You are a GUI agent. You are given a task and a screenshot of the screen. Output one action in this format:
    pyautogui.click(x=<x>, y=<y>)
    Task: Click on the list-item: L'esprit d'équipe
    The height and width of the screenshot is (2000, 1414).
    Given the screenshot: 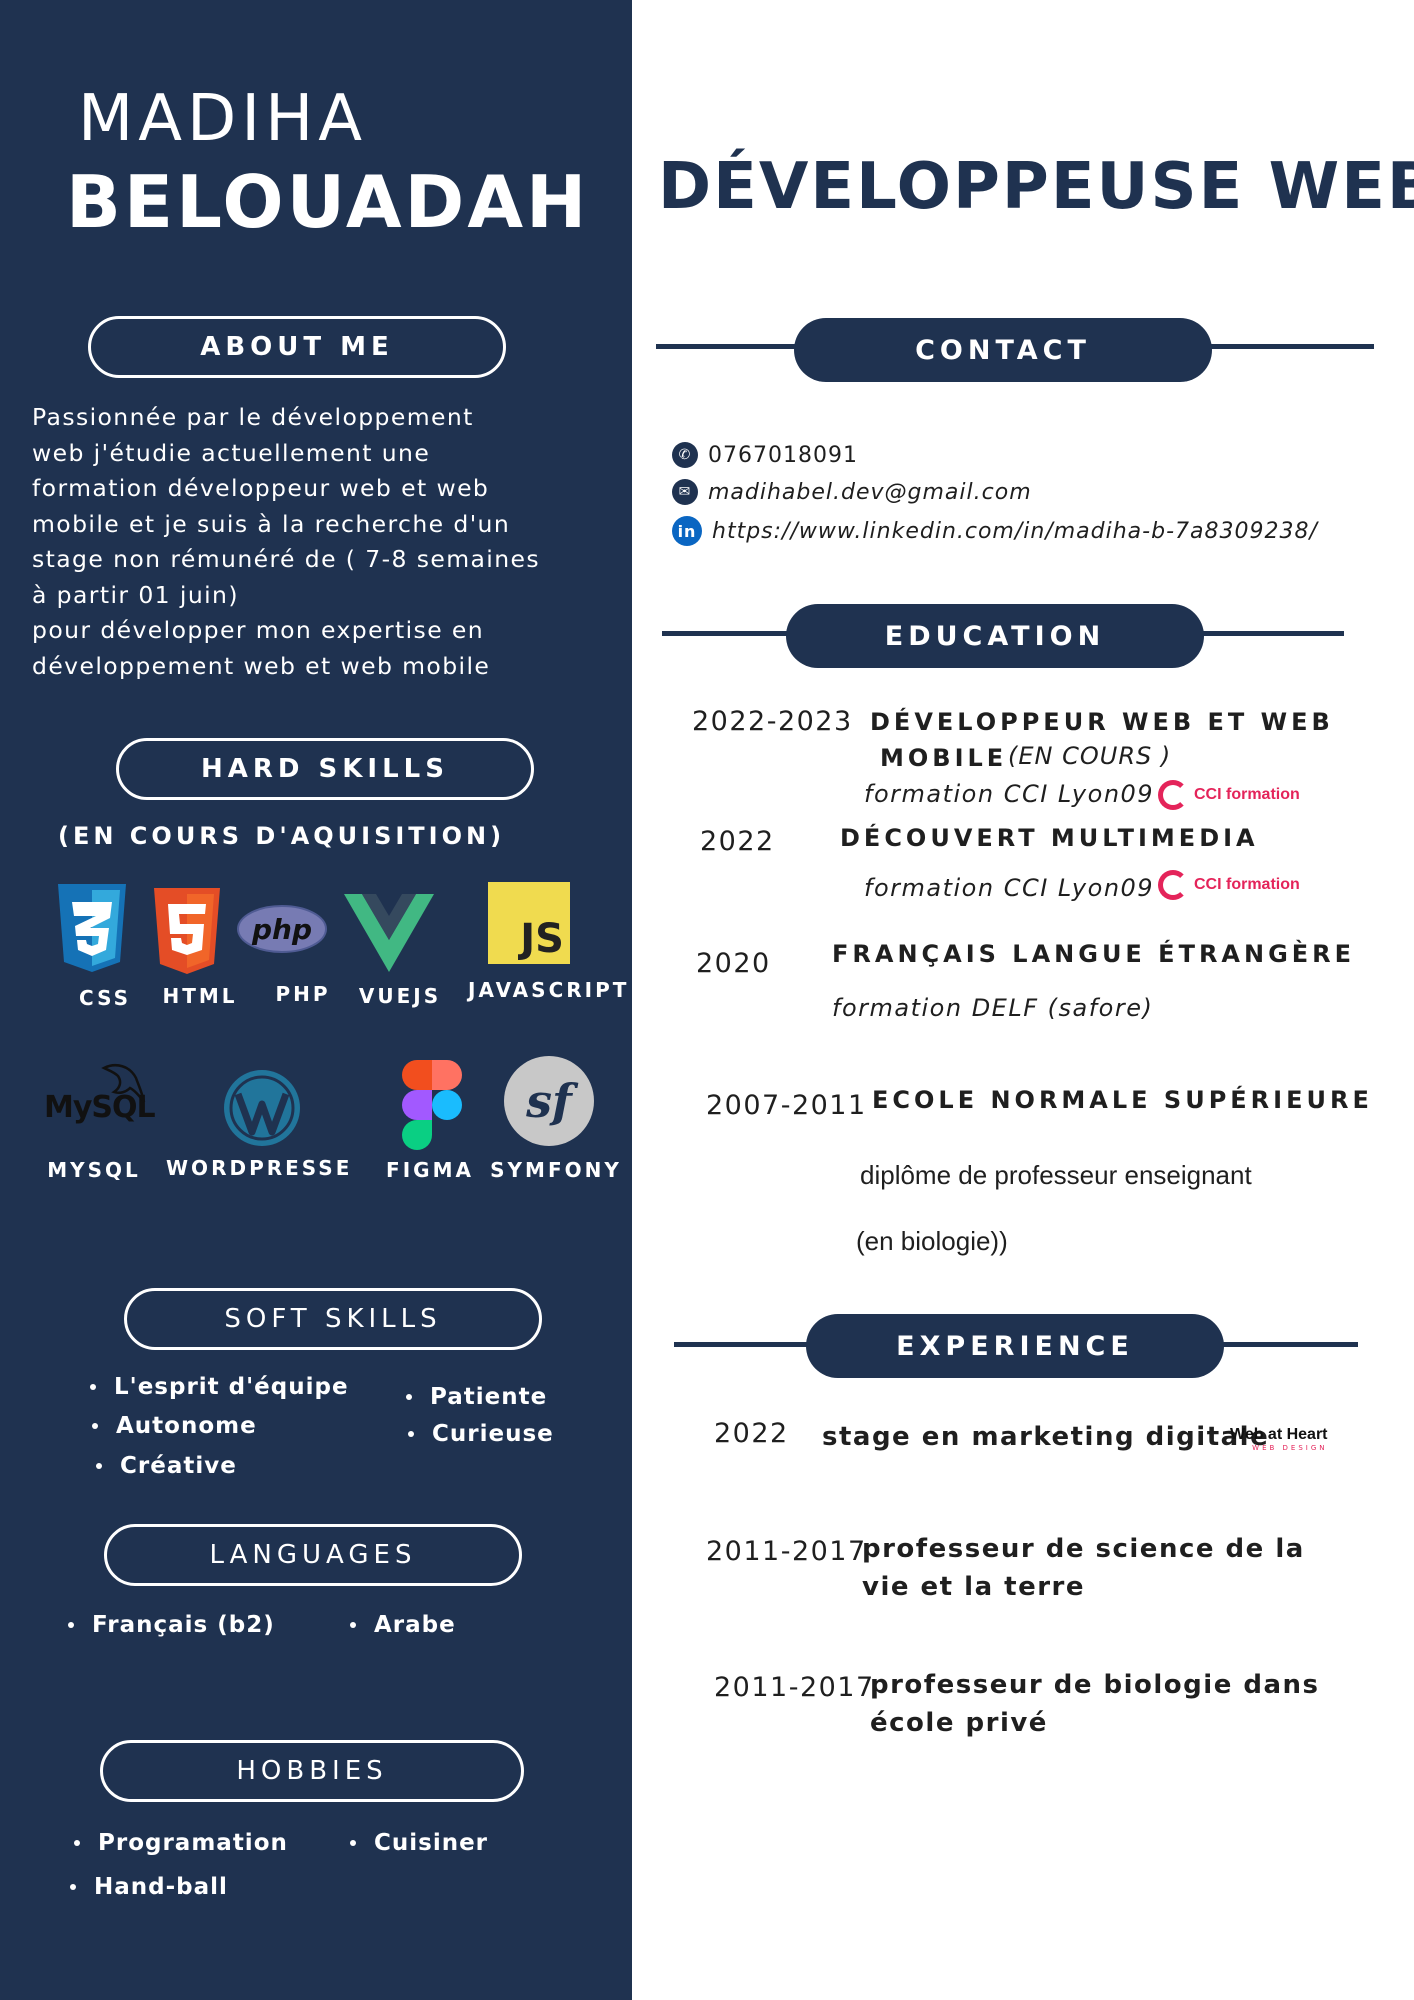 What is the action you would take?
    pyautogui.click(x=219, y=1387)
    